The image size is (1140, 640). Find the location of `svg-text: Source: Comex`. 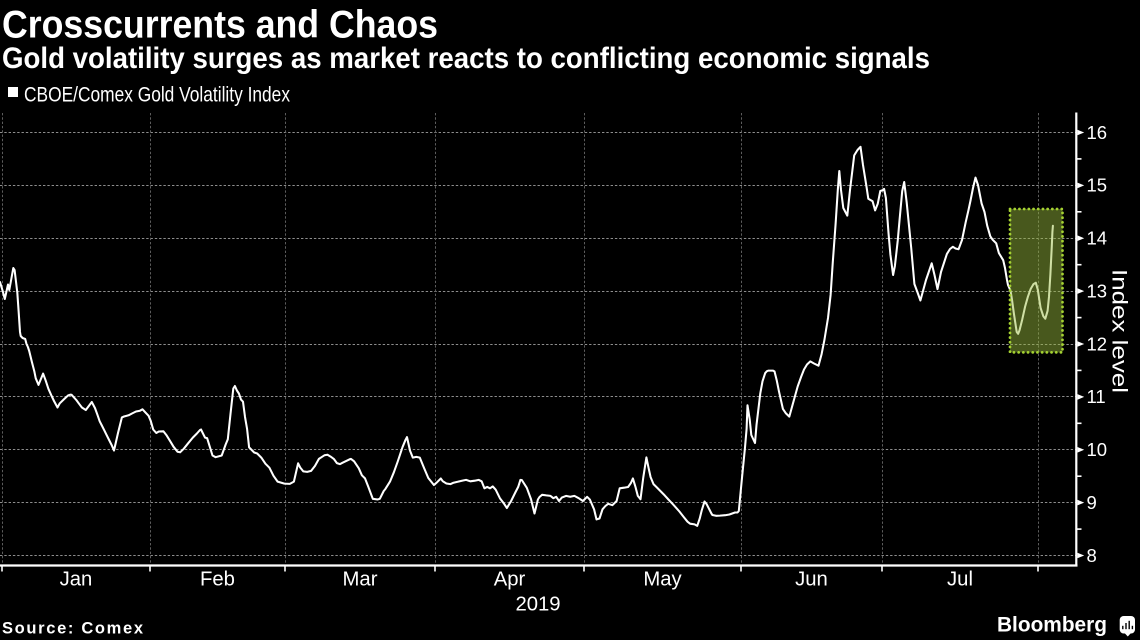

svg-text: Source: Comex is located at coordinates (73, 629).